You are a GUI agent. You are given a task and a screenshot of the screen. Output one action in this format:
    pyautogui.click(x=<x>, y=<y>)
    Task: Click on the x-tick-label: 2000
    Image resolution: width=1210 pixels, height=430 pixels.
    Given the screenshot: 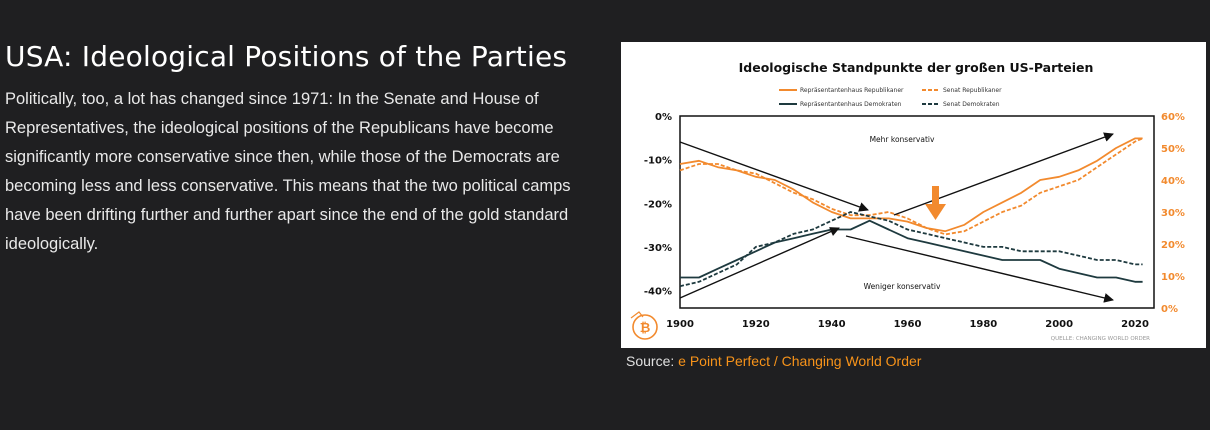 What is the action you would take?
    pyautogui.click(x=1059, y=324)
    